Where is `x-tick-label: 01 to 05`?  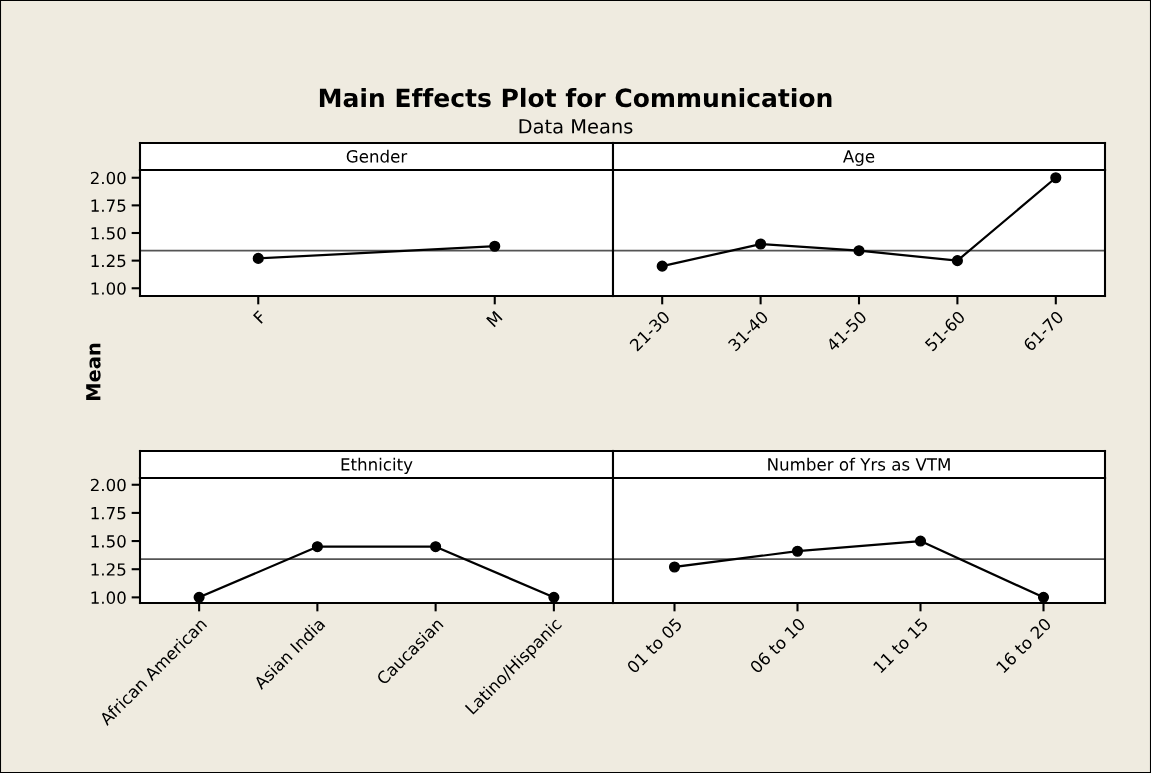
x-tick-label: 01 to 05 is located at coordinates (654, 645).